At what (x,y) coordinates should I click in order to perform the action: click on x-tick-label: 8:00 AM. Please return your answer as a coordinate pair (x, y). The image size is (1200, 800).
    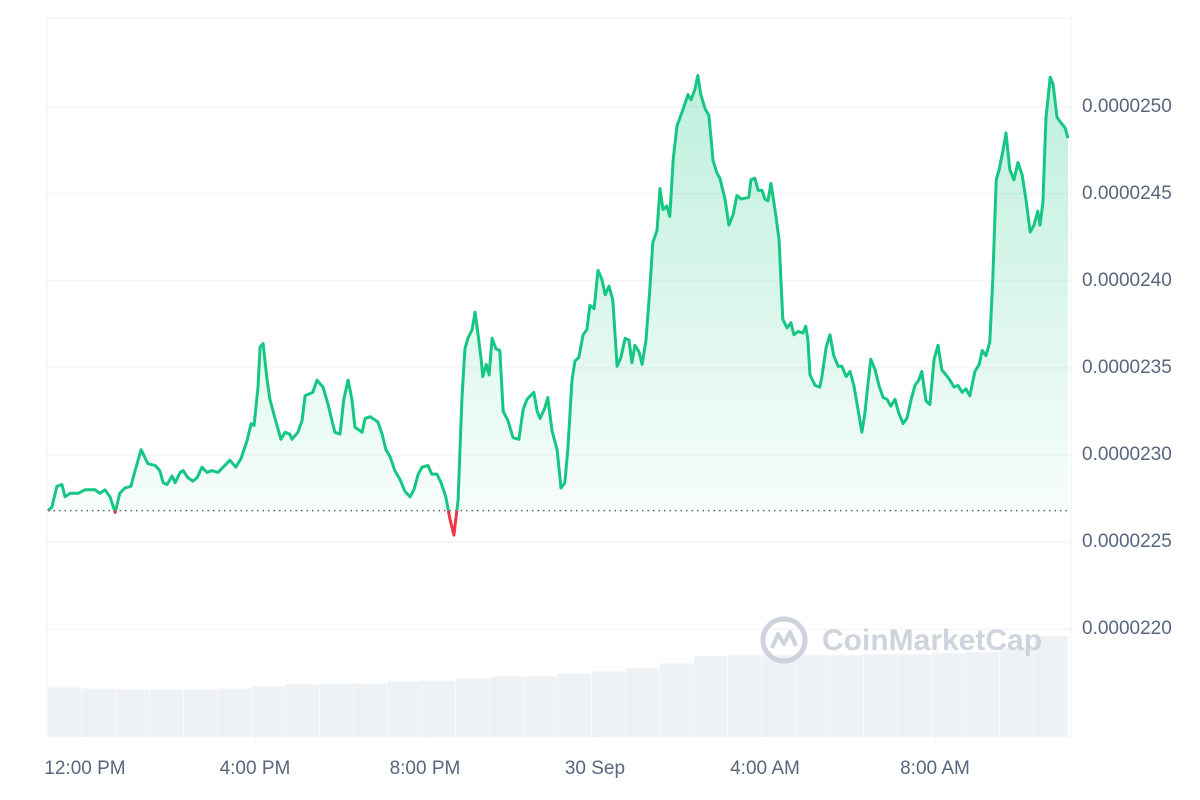
    Looking at the image, I should click on (935, 768).